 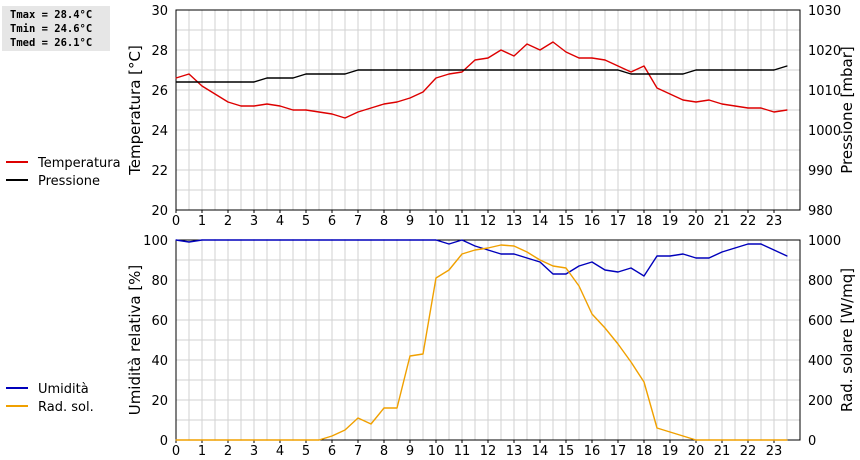 What do you see at coordinates (159, 211) in the screenshot?
I see `y-left-tick-label: 20` at bounding box center [159, 211].